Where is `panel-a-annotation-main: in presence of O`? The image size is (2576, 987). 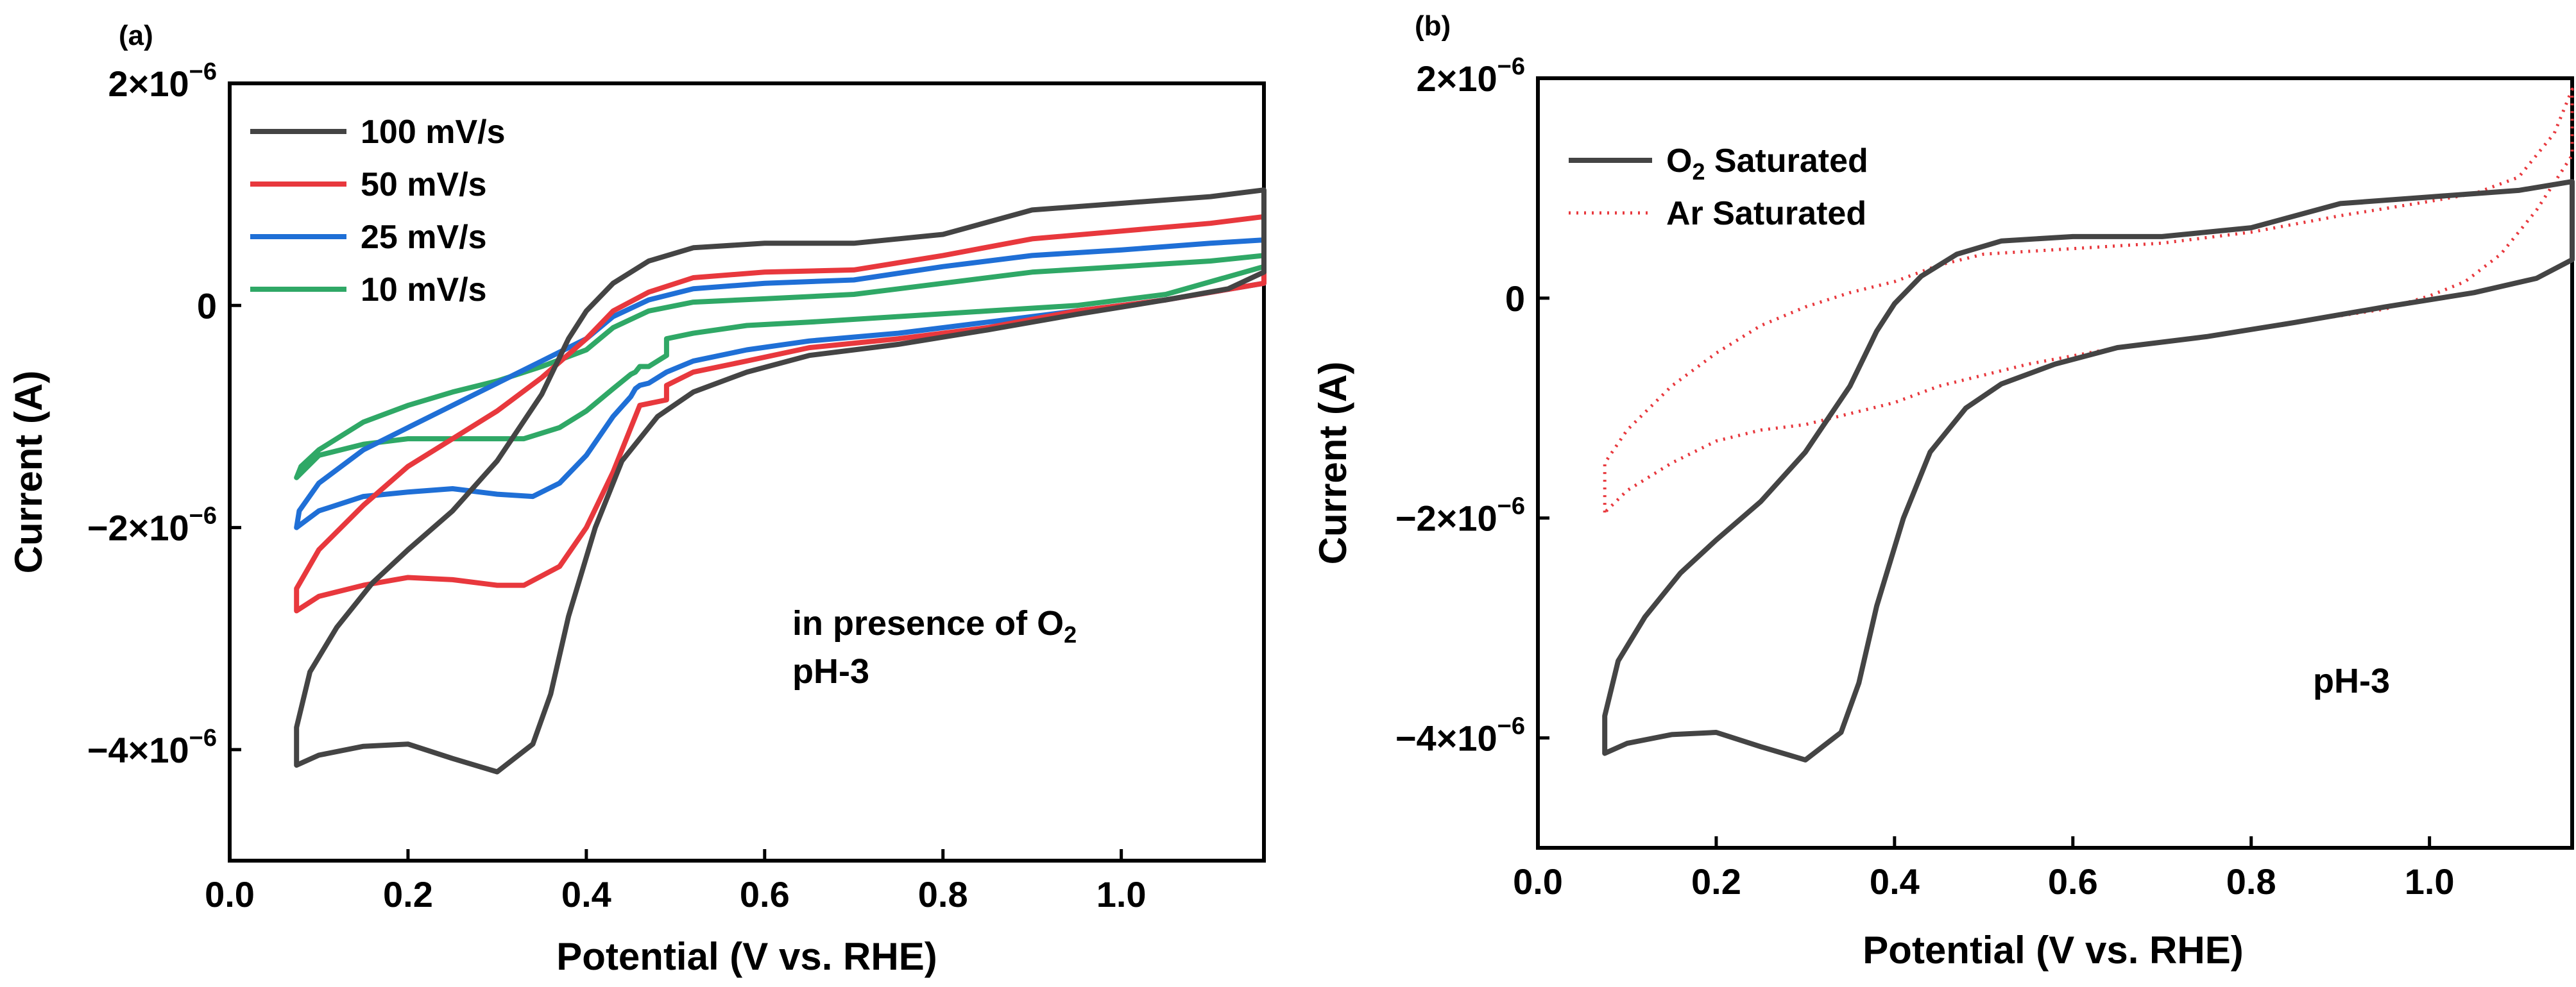 panel-a-annotation-main: in presence of O is located at coordinates (928, 623).